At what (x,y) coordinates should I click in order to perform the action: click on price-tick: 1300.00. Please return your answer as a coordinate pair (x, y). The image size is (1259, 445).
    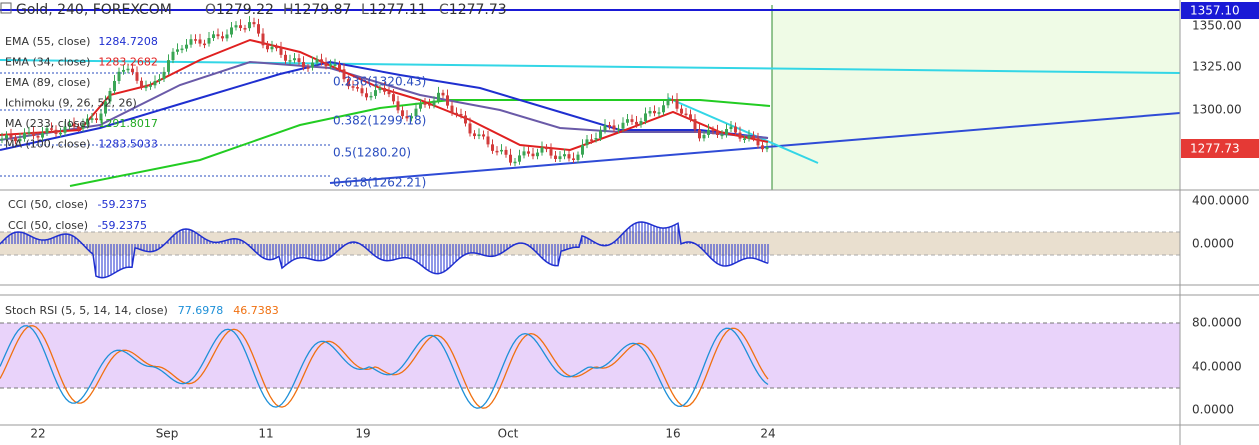
    Looking at the image, I should click on (1217, 110).